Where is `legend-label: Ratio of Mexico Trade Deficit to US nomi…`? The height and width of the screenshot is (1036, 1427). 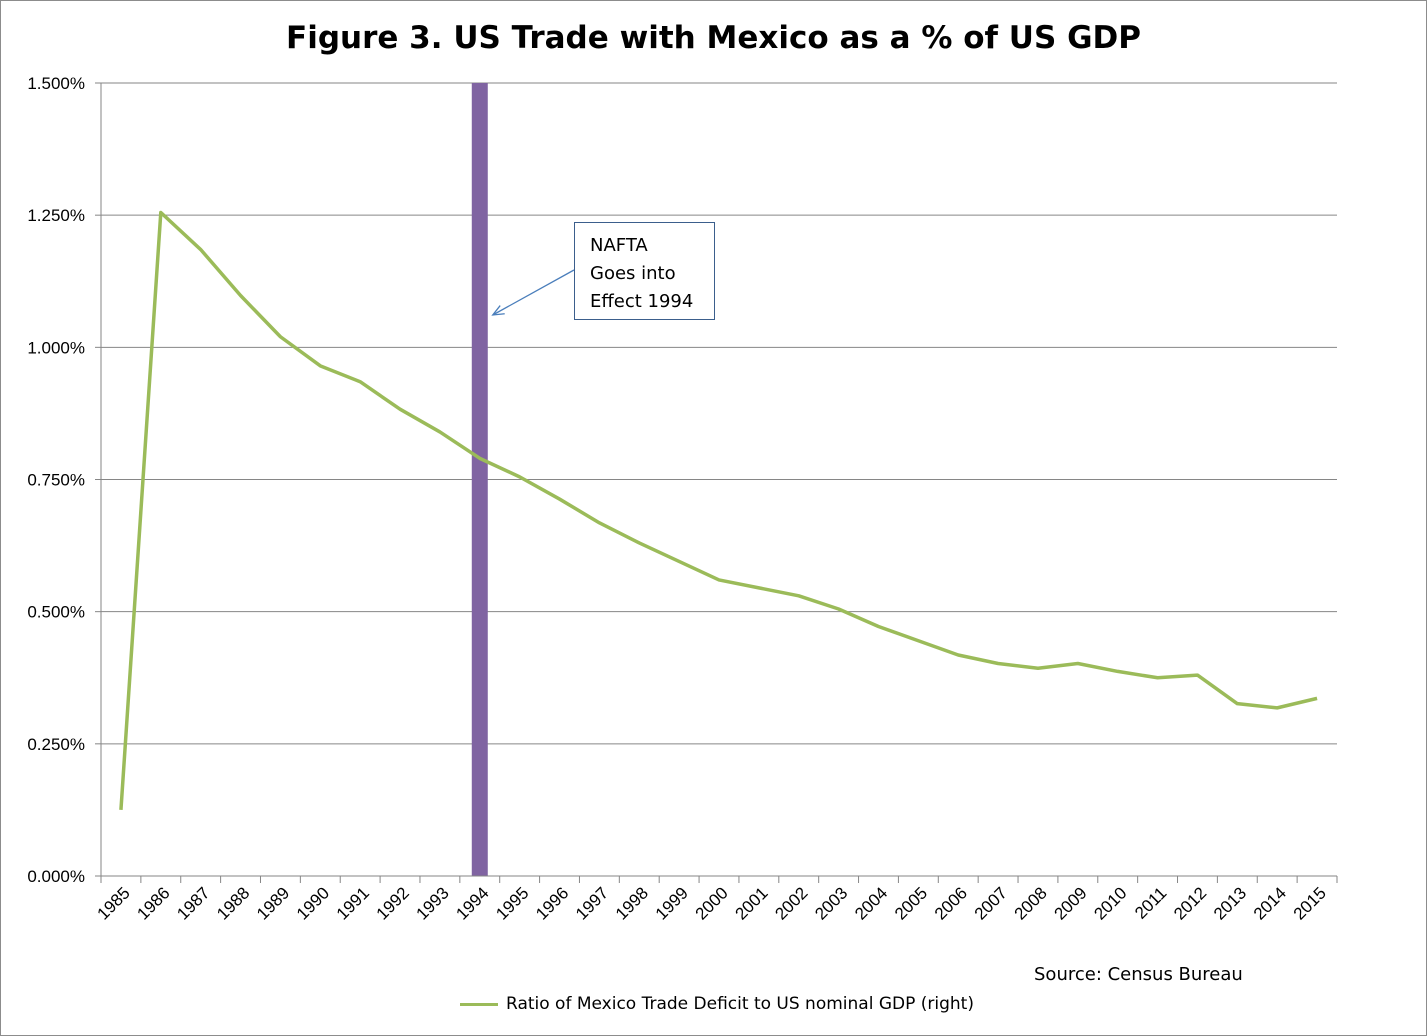
legend-label: Ratio of Mexico Trade Deficit to US nomi… is located at coordinates (740, 1004).